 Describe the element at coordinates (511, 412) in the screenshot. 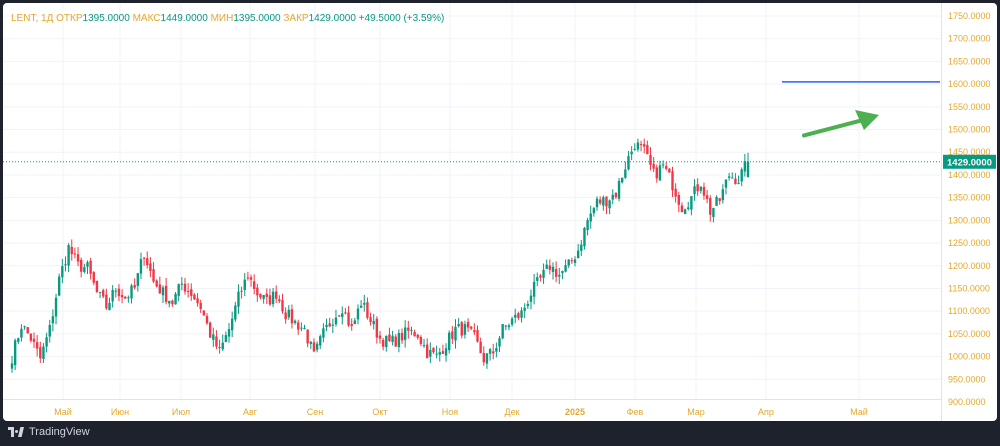

I see `time-tick-label: Дек` at that location.